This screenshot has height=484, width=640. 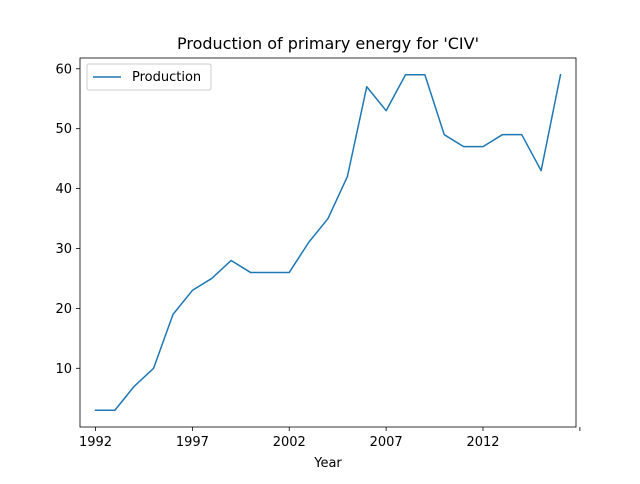 What do you see at coordinates (327, 463) in the screenshot?
I see `x-axis-label: Year` at bounding box center [327, 463].